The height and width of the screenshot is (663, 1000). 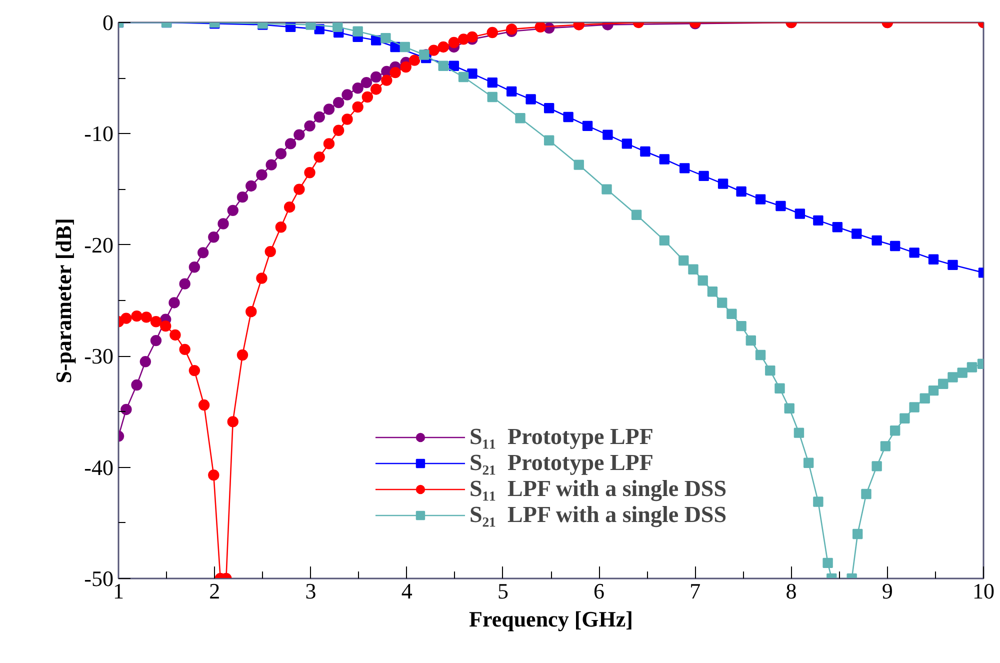 I want to click on x-tick-label: 5, so click(x=502, y=591).